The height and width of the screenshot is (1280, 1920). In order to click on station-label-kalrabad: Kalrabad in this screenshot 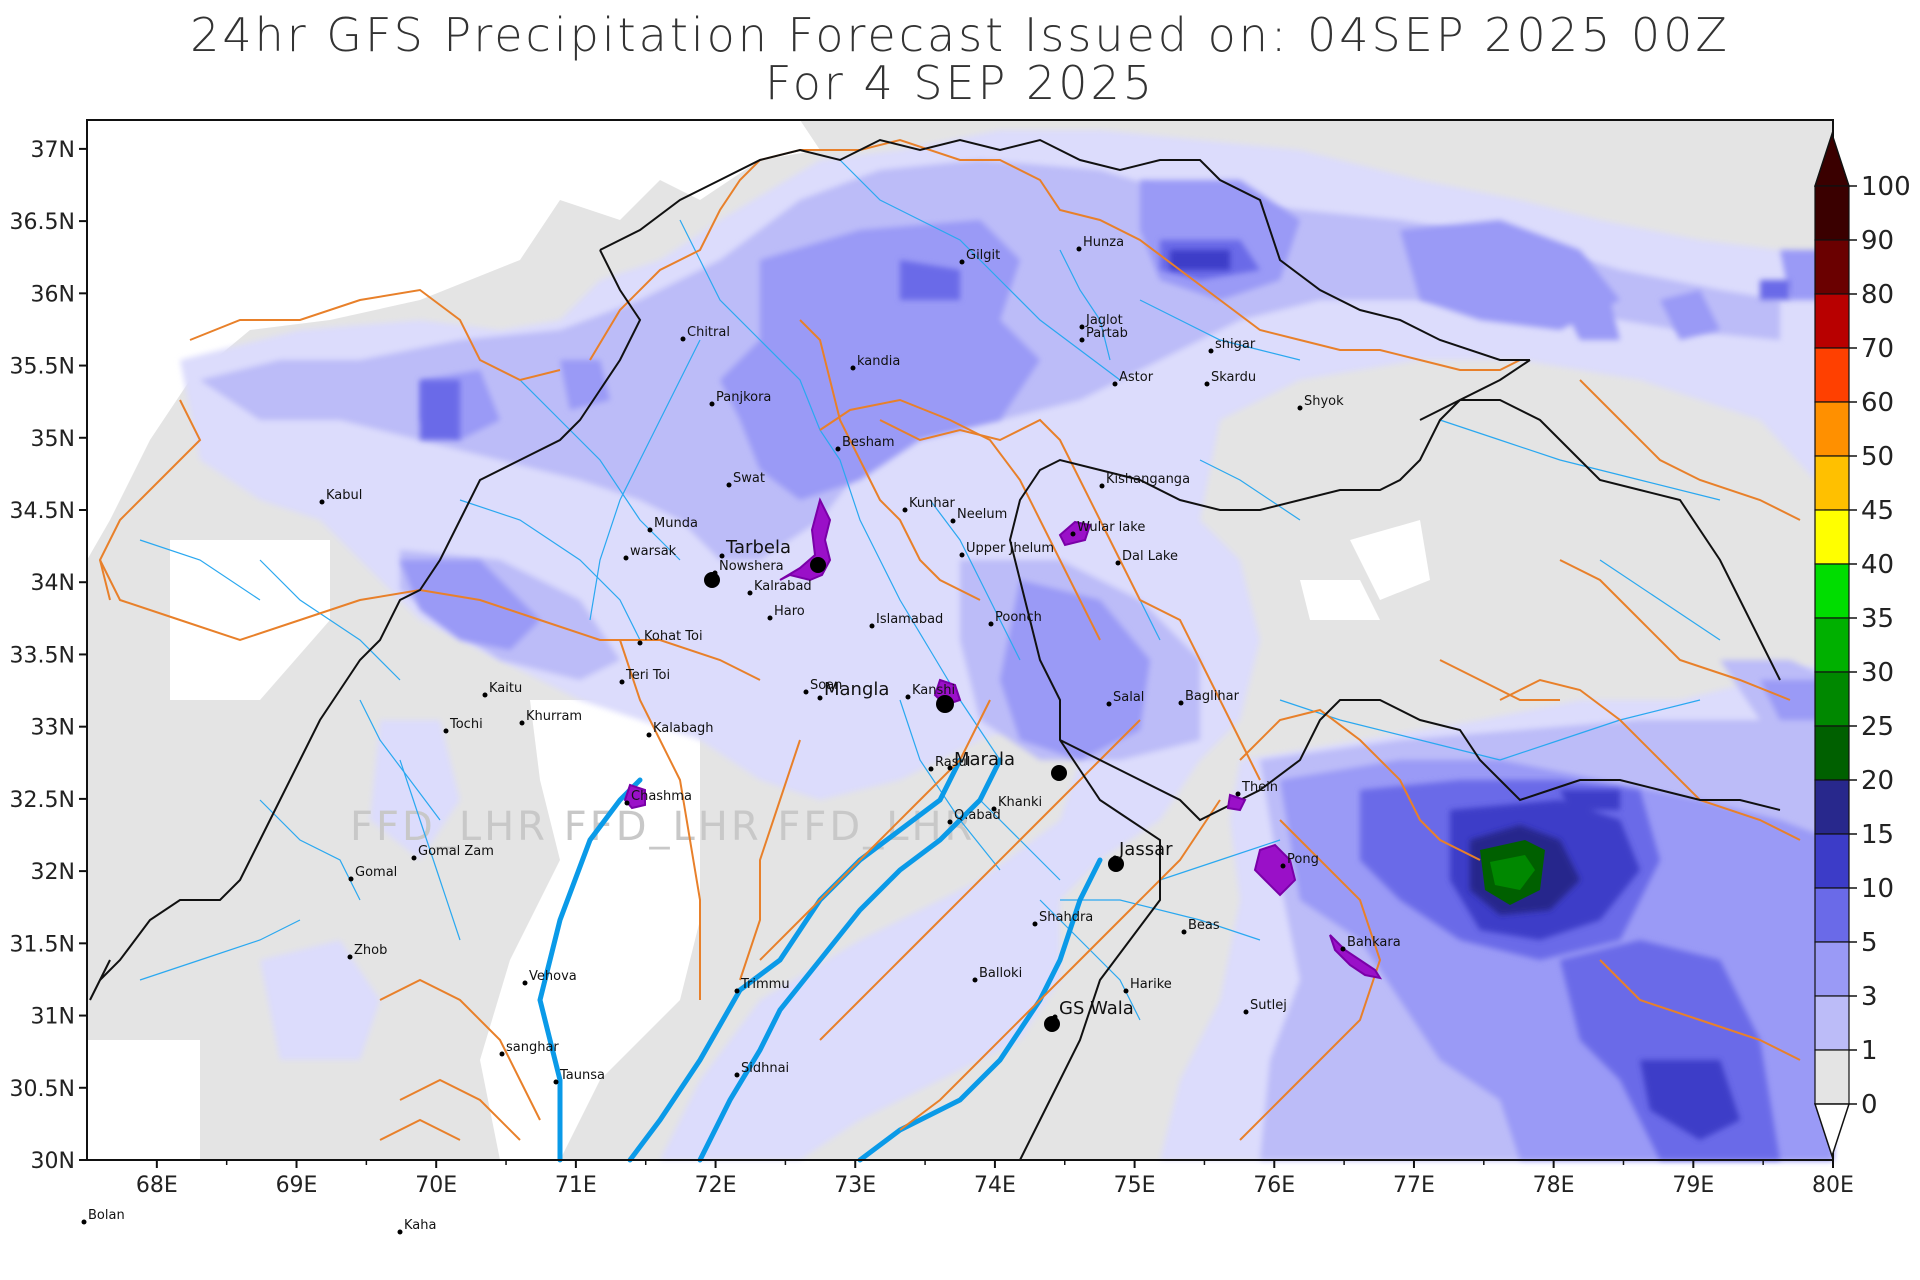, I will do `click(783, 586)`.